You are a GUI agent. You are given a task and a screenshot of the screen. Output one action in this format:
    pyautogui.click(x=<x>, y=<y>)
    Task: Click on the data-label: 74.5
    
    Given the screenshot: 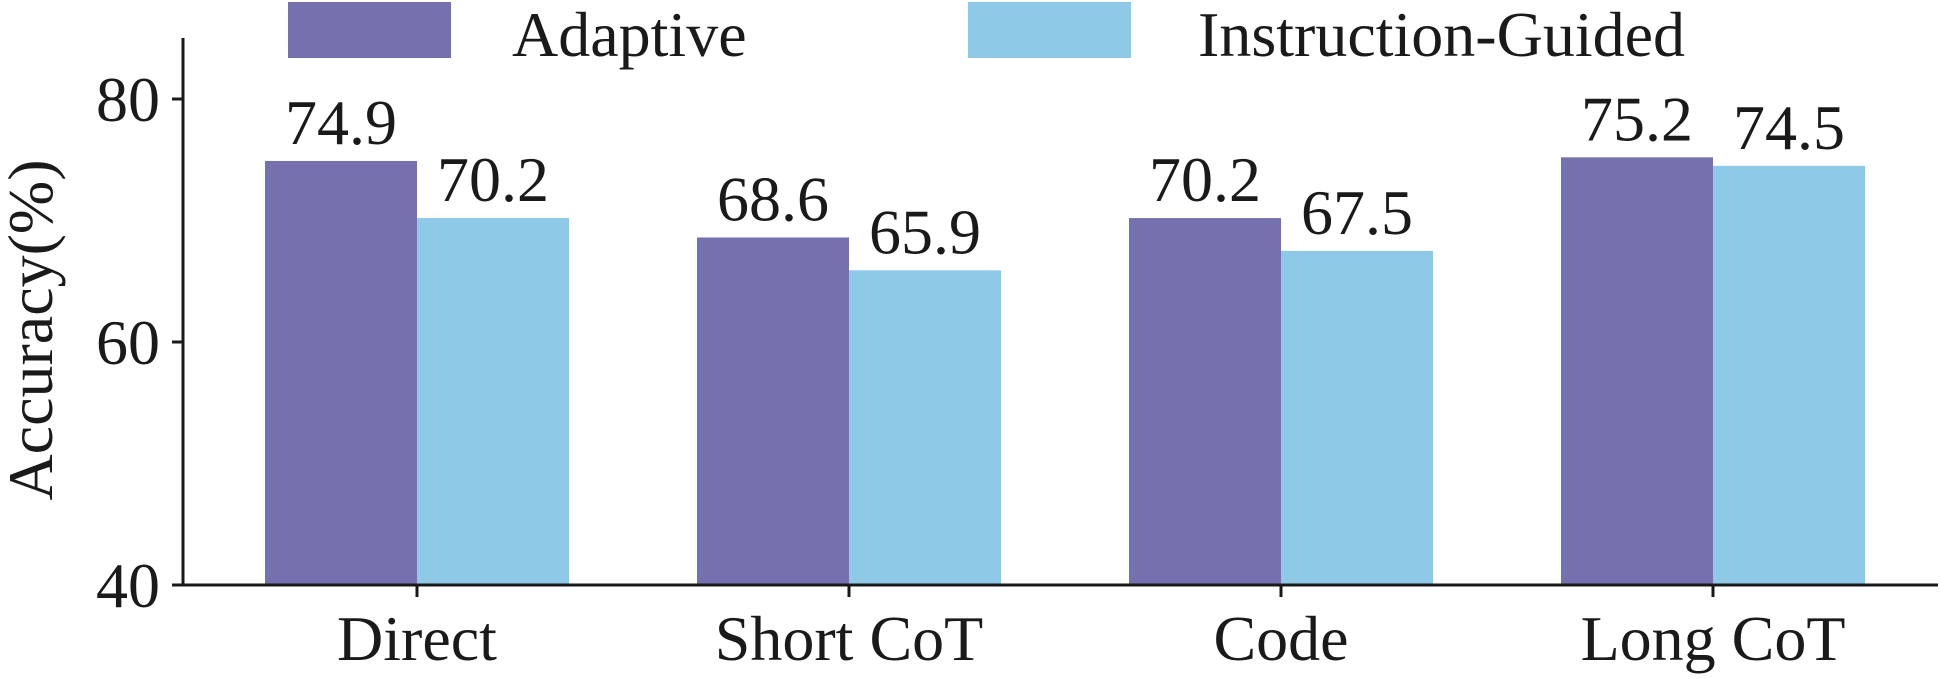 What is the action you would take?
    pyautogui.click(x=1789, y=127)
    